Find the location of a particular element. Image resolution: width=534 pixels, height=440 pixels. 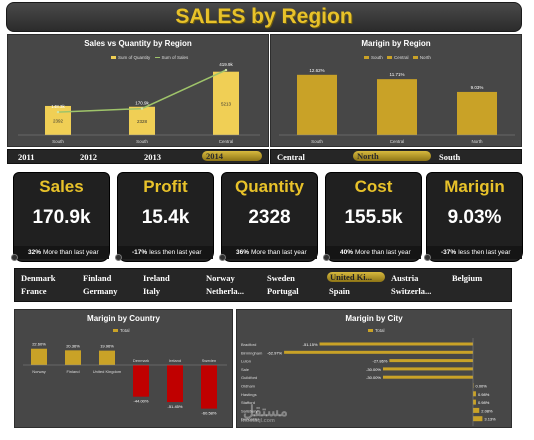

chart-title: Sales vs Quantity by Region is located at coordinates (138, 43).